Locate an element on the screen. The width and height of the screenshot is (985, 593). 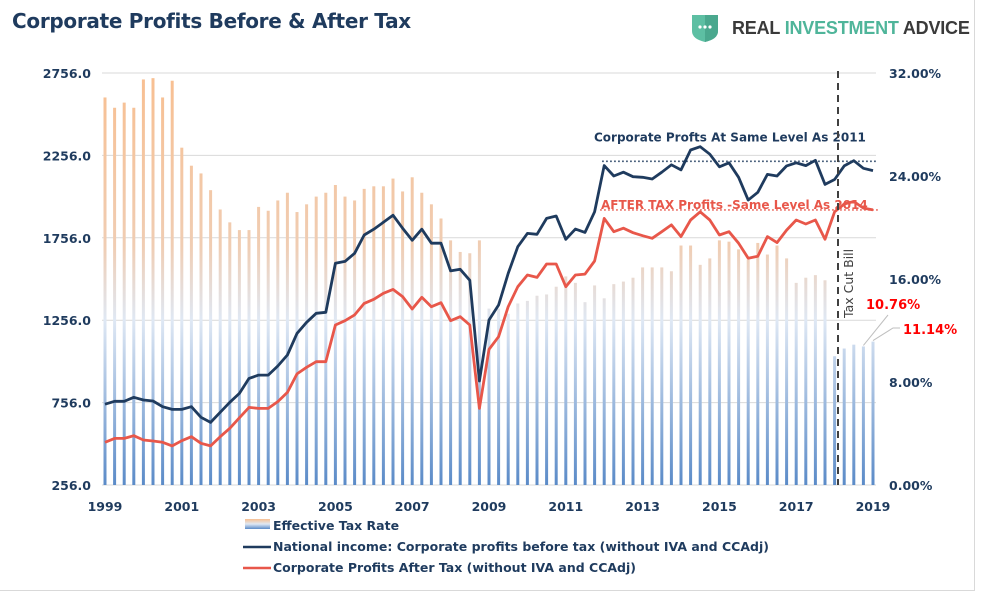
y-left-tick-label: 256.0 is located at coordinates (71, 485).